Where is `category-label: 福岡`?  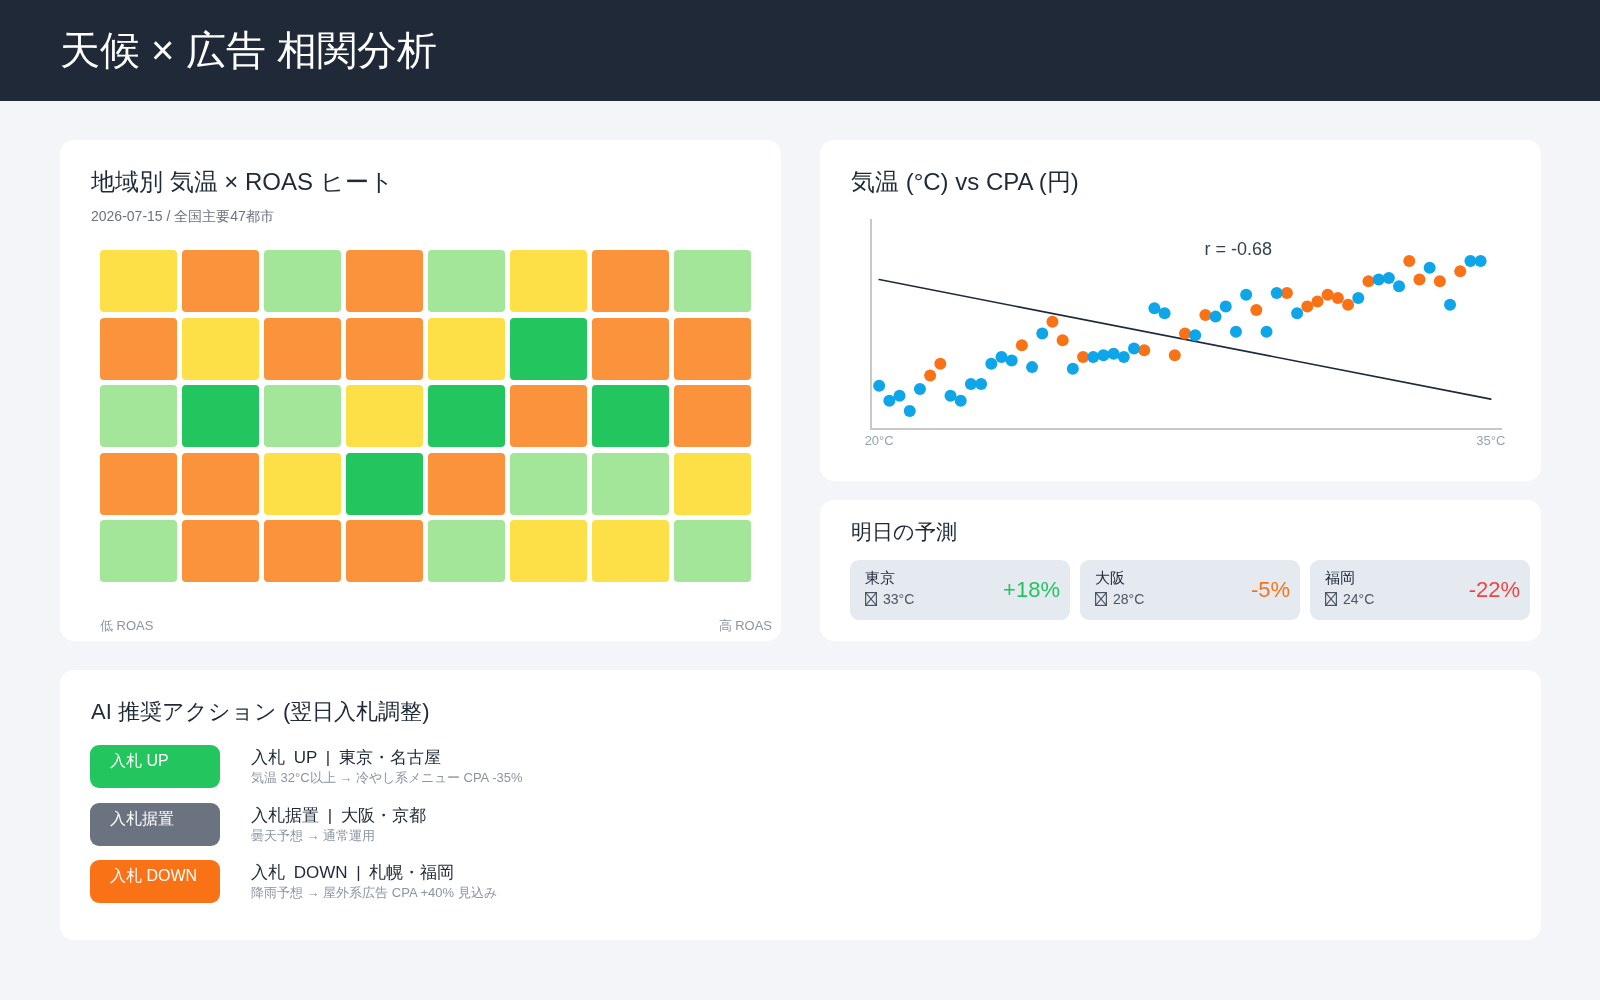 category-label: 福岡 is located at coordinates (1340, 578).